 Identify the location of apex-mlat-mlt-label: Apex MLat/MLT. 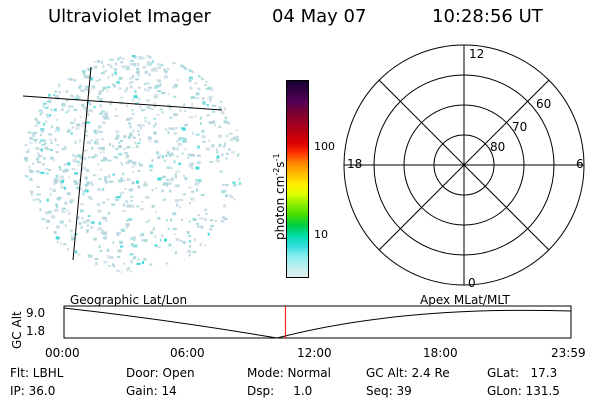
(465, 300).